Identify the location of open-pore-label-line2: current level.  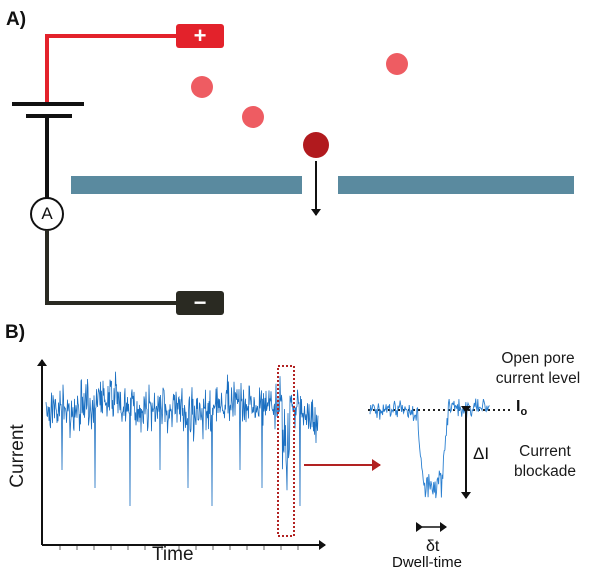
(538, 378).